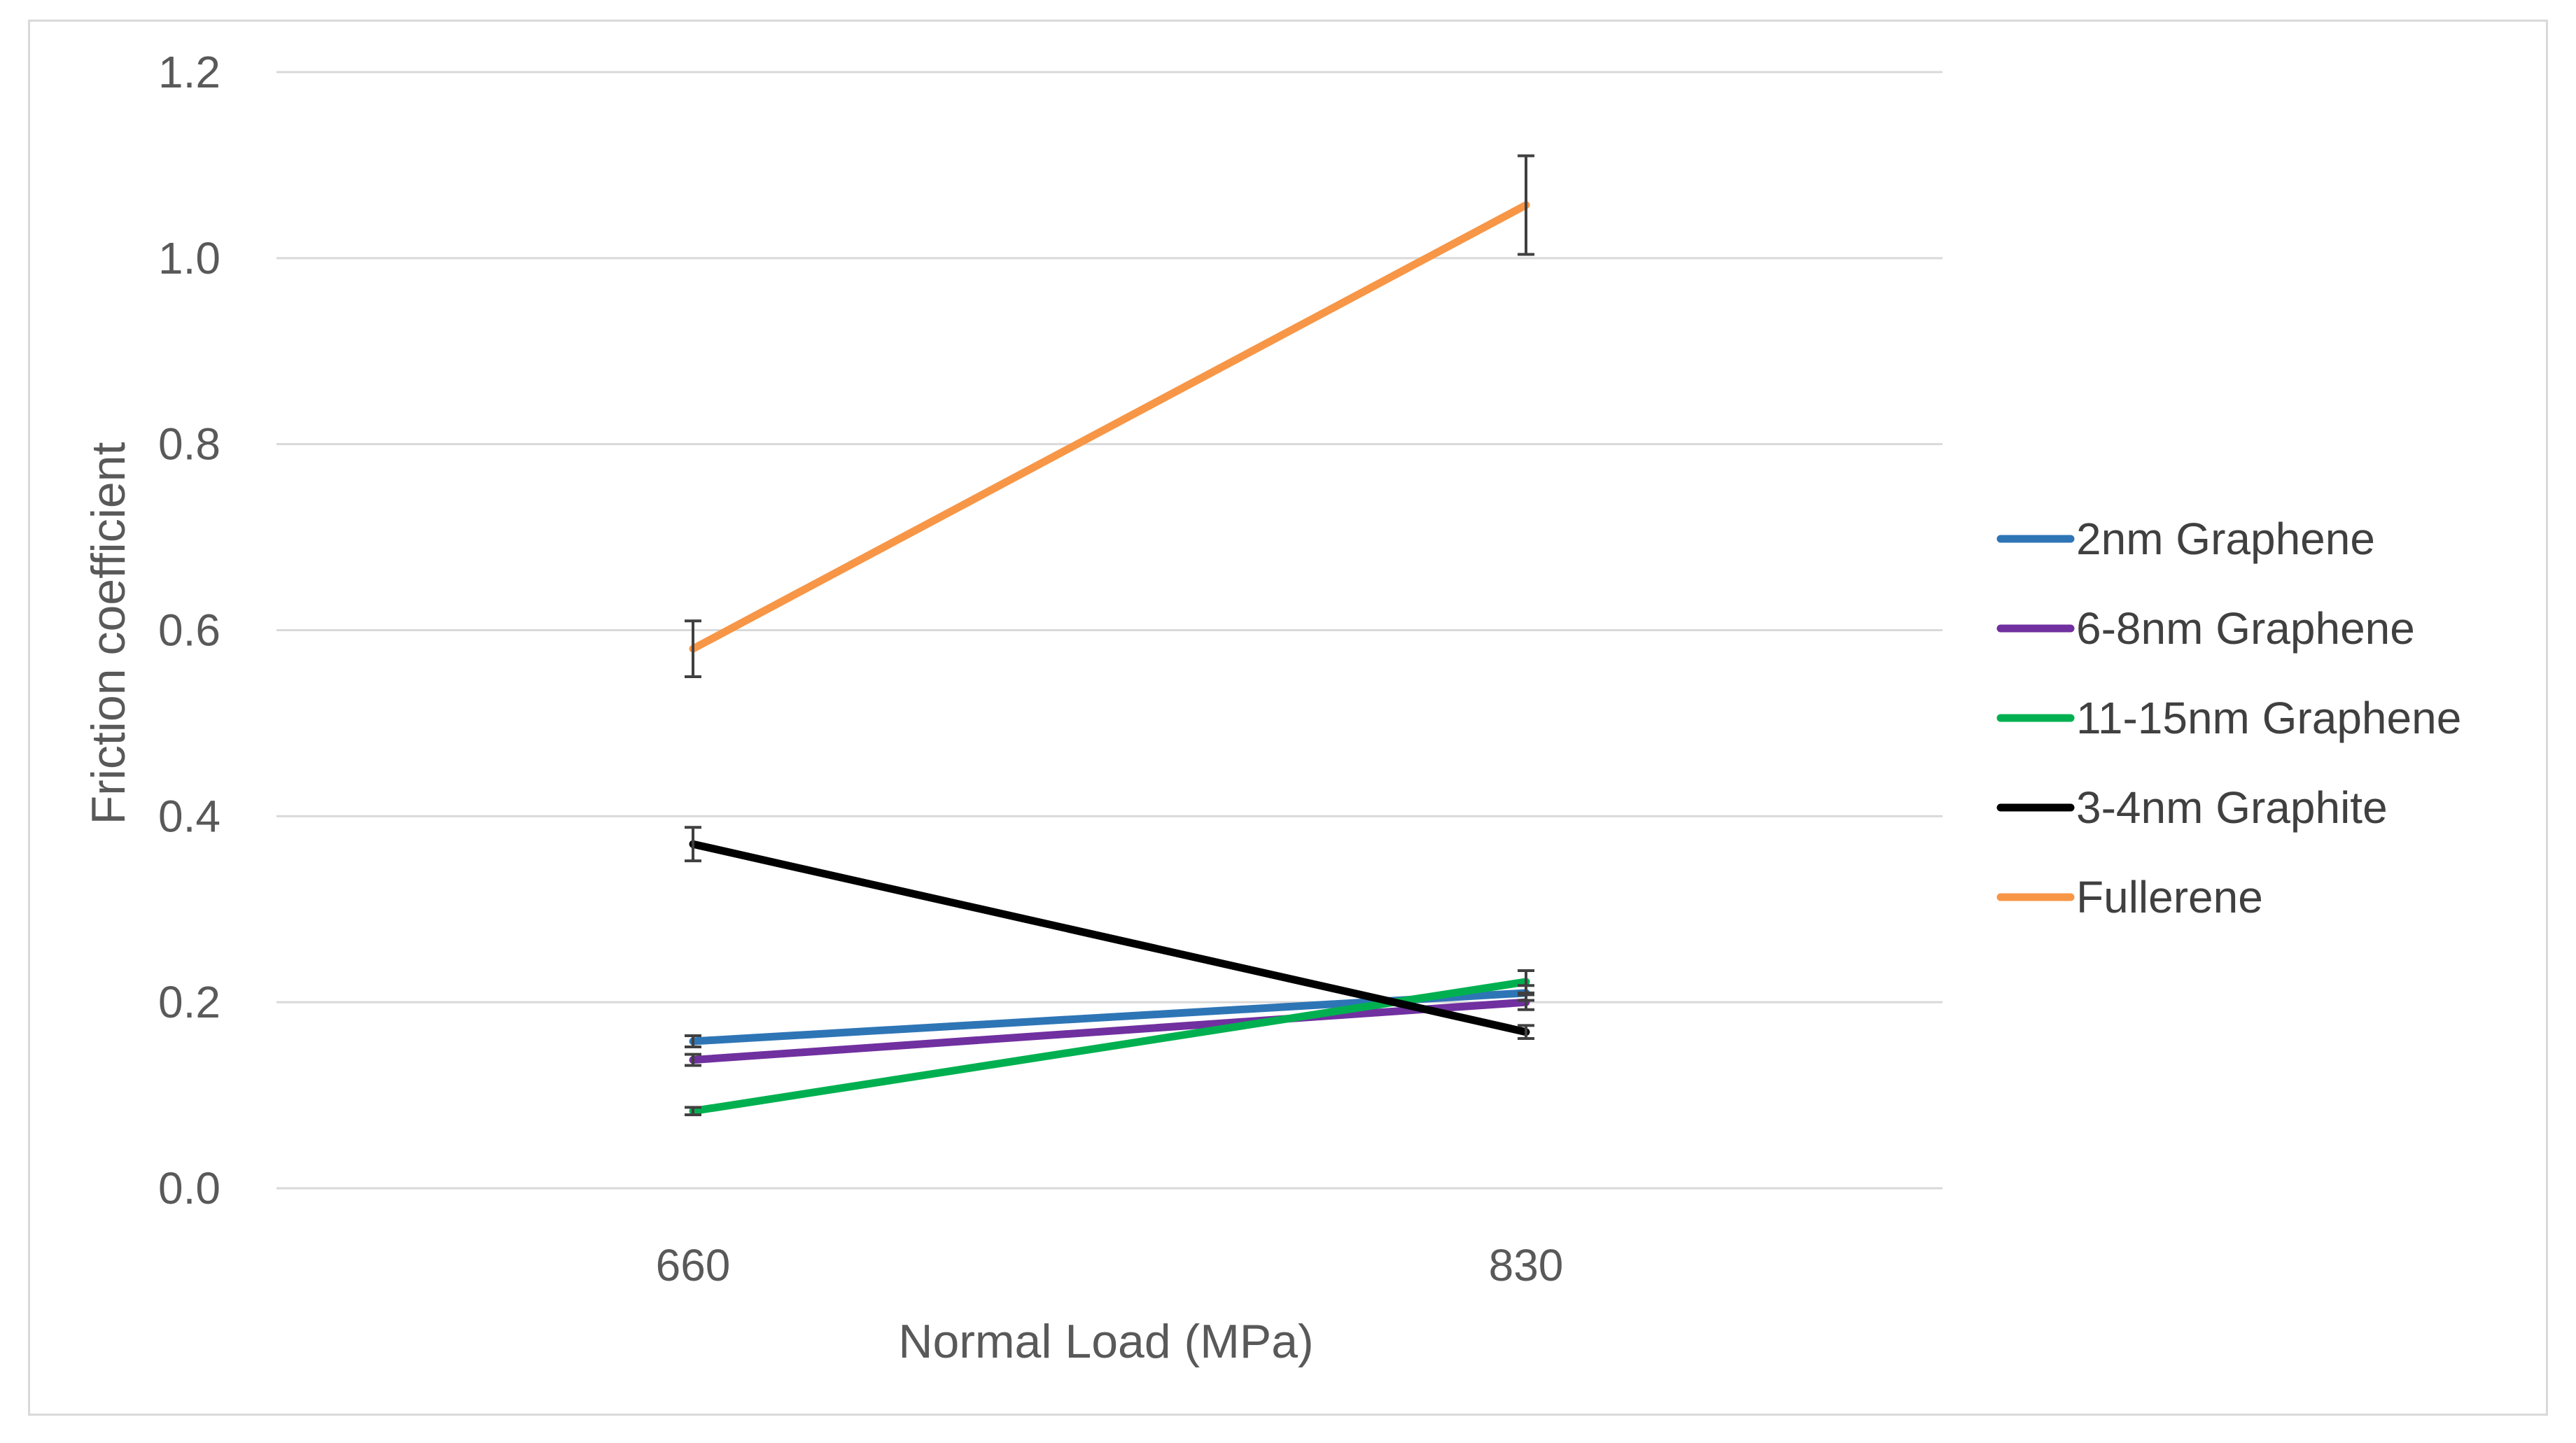  I want to click on y-tick-label: 0.2, so click(189, 1002).